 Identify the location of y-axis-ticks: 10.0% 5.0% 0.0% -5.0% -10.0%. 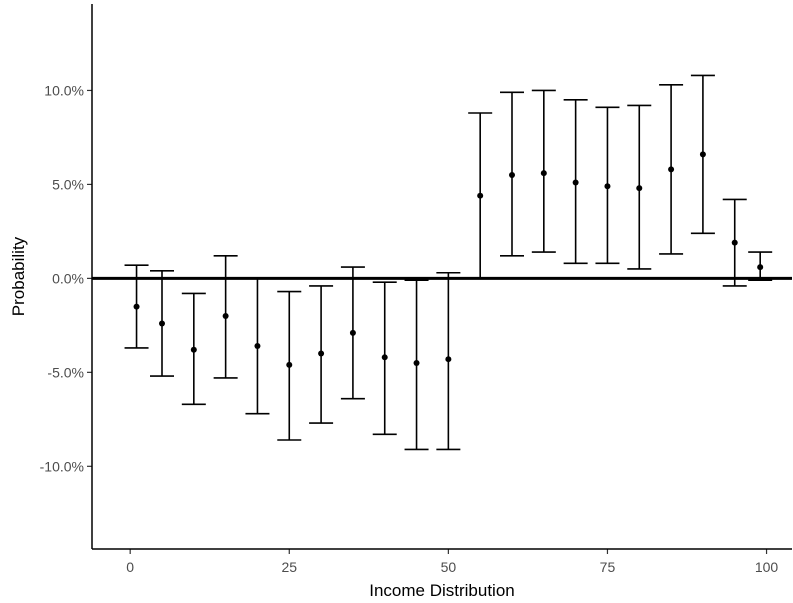
(66, 278).